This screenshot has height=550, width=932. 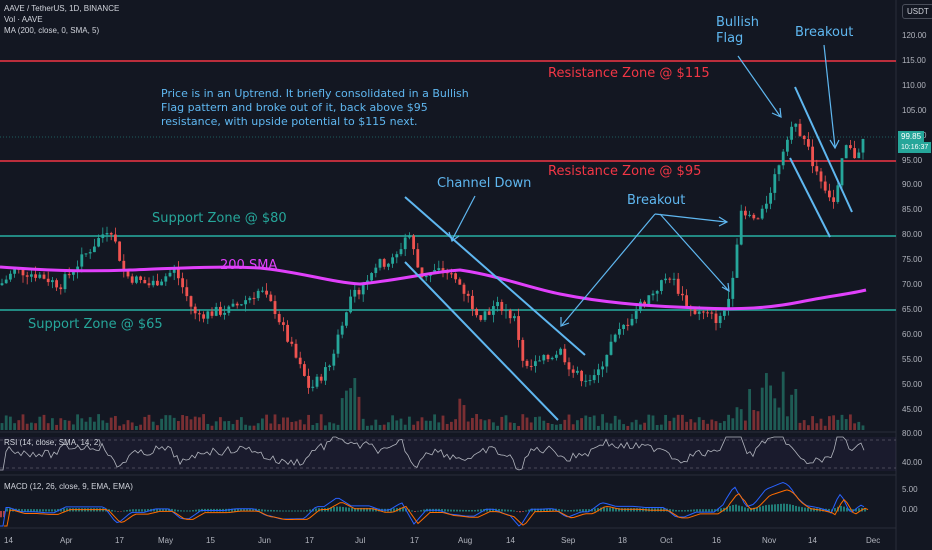 I want to click on bullish-flag-label-1: Bullish, so click(x=738, y=22).